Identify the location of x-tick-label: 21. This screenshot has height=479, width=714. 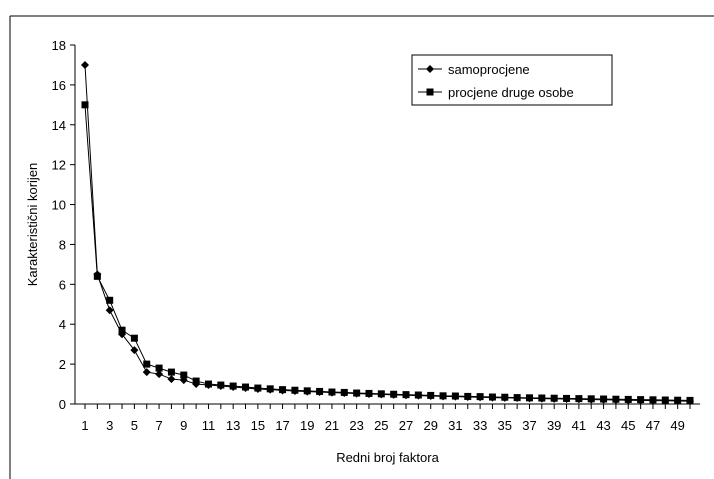
(332, 425).